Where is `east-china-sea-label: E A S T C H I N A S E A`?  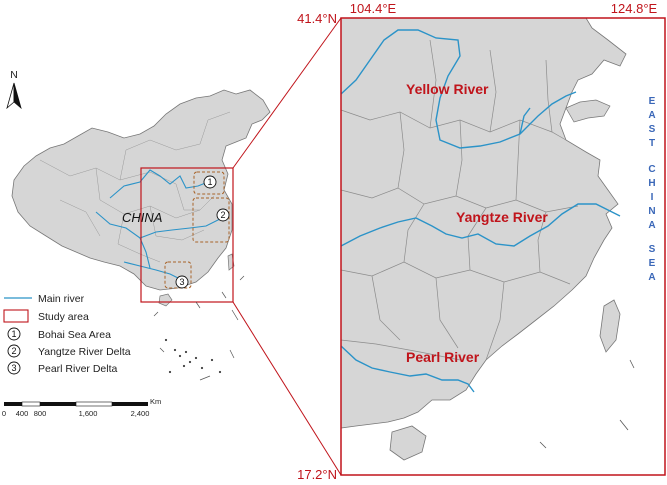
east-china-sea-label: E A S T C H I N A S E A is located at coordinates (651, 189).